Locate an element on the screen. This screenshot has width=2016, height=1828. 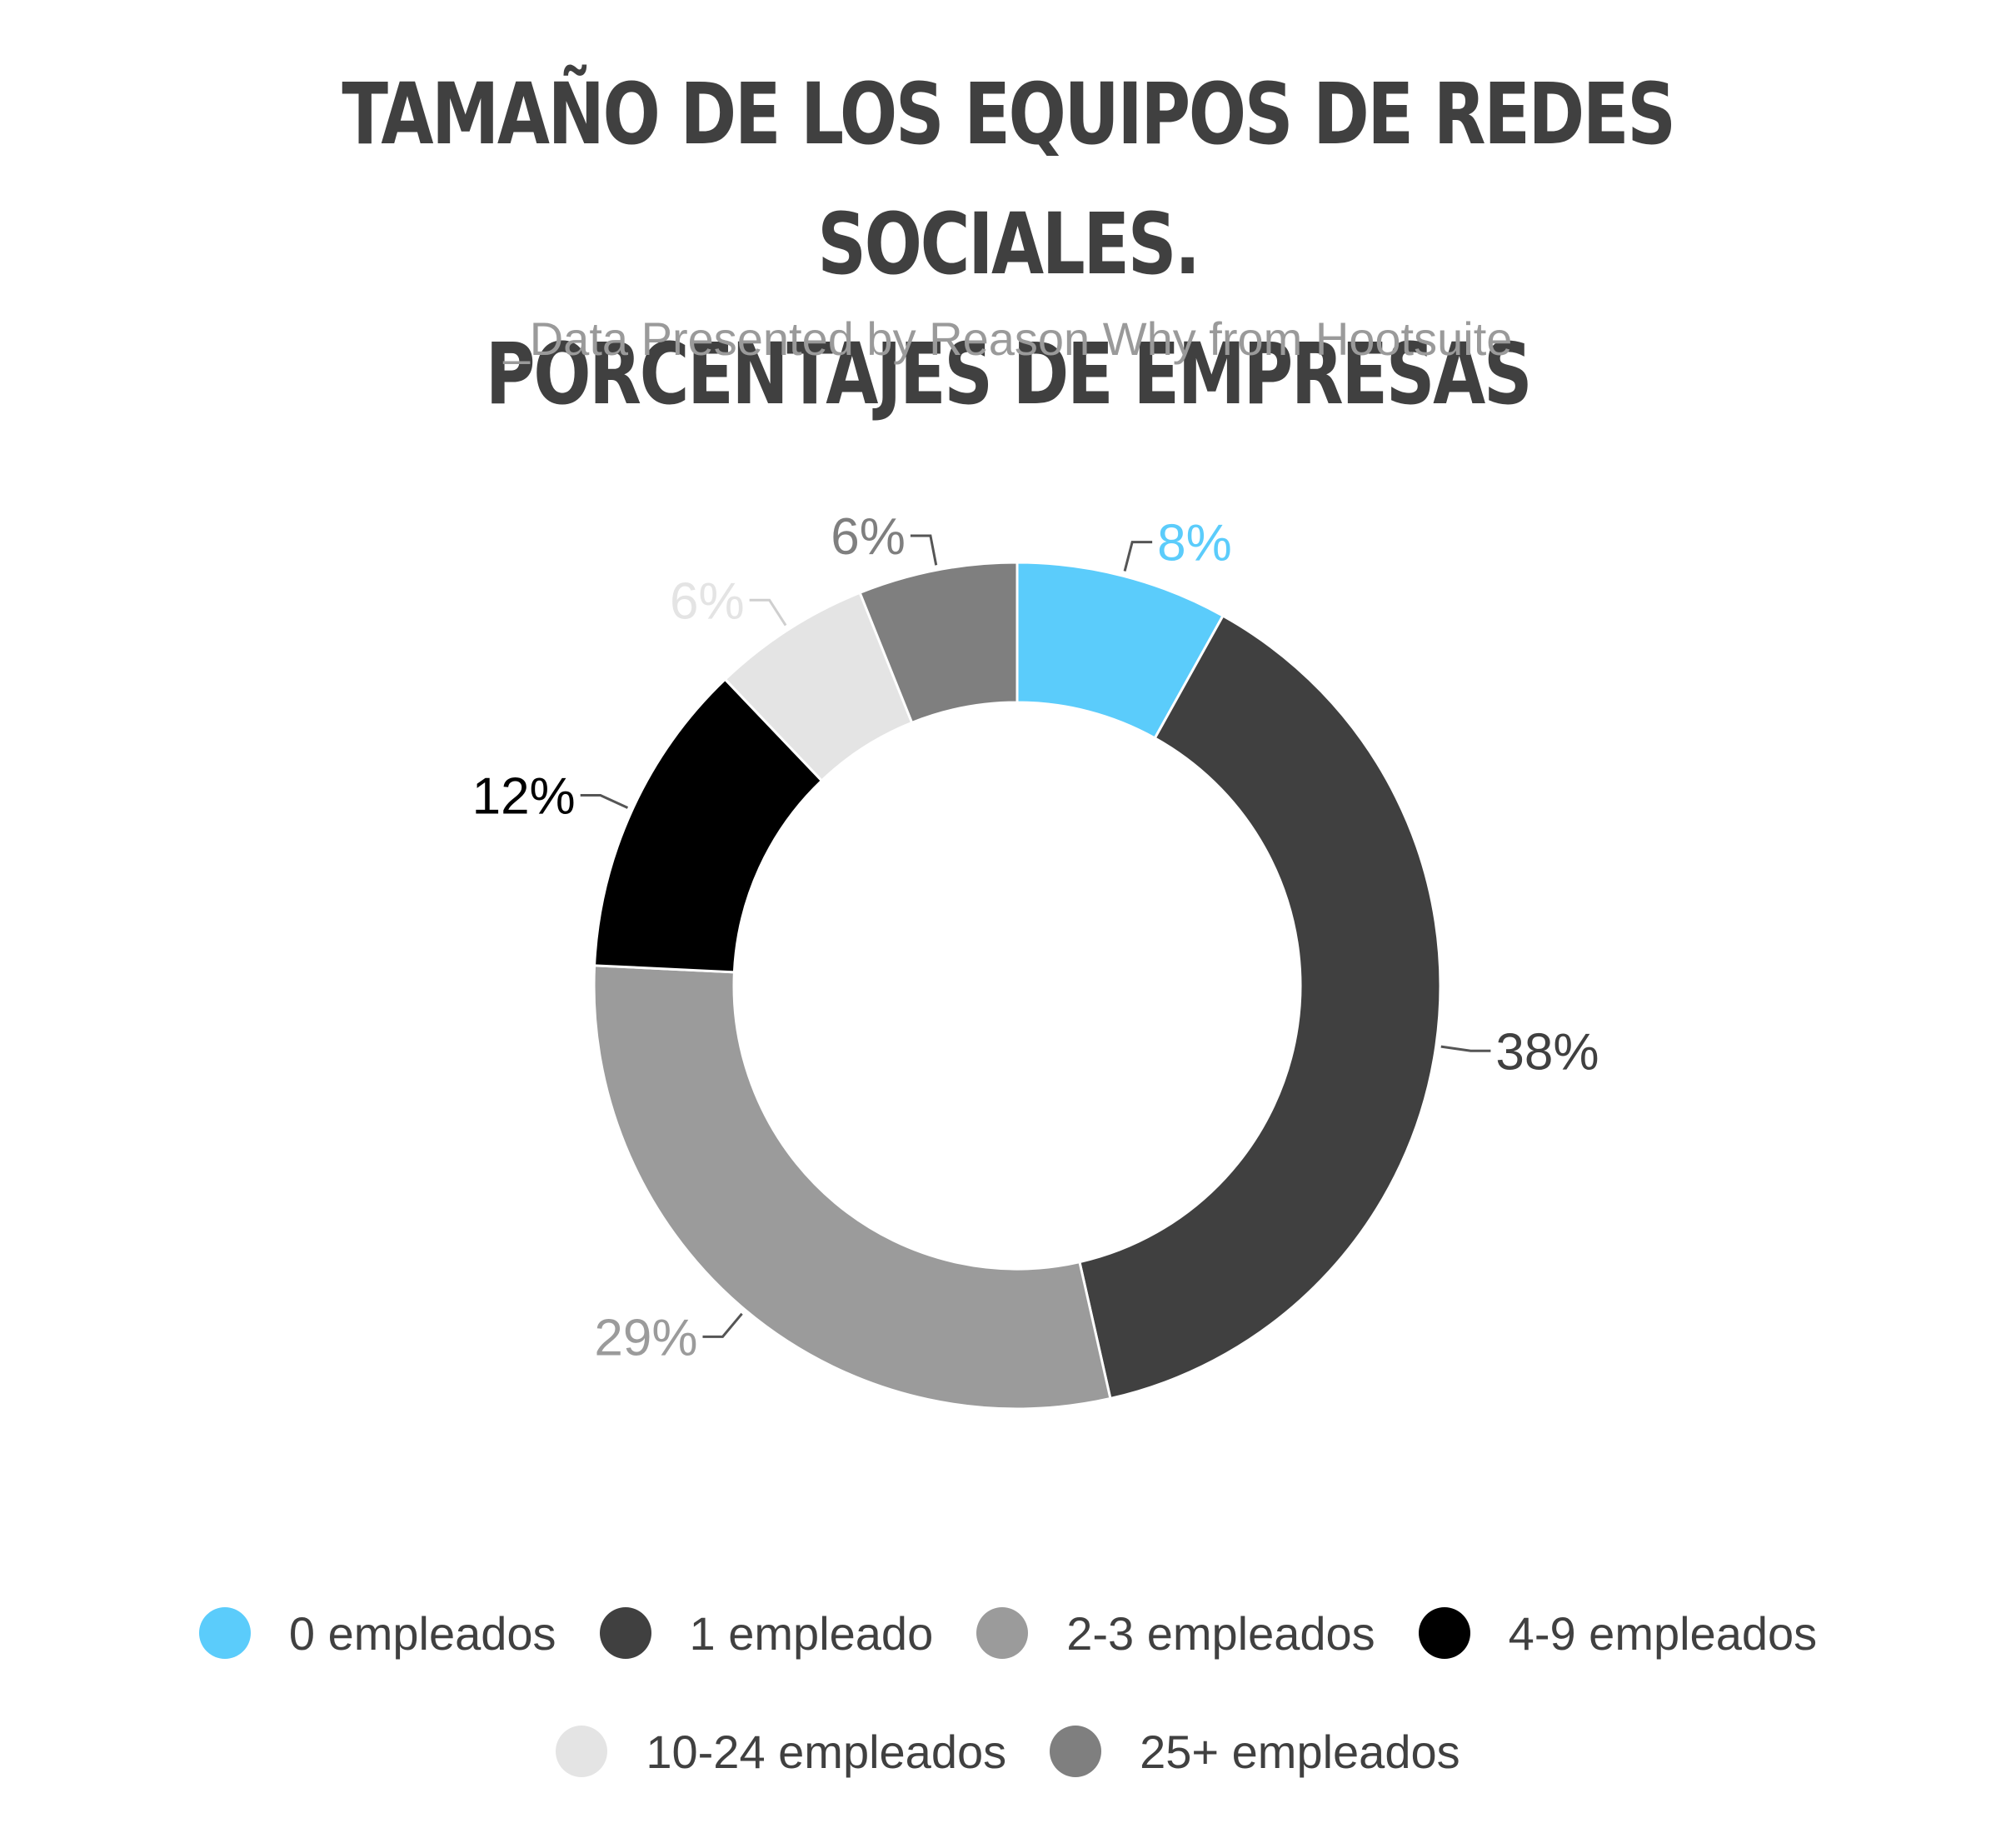
legend-label-0-empleados: 0 empleados is located at coordinates (422, 1633).